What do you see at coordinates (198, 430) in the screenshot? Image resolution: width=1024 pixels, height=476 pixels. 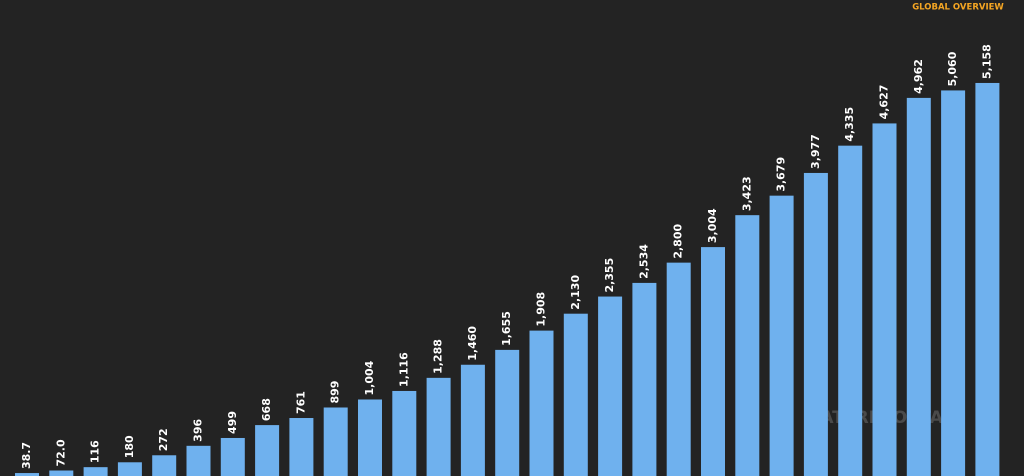 I see `value-label: 396` at bounding box center [198, 430].